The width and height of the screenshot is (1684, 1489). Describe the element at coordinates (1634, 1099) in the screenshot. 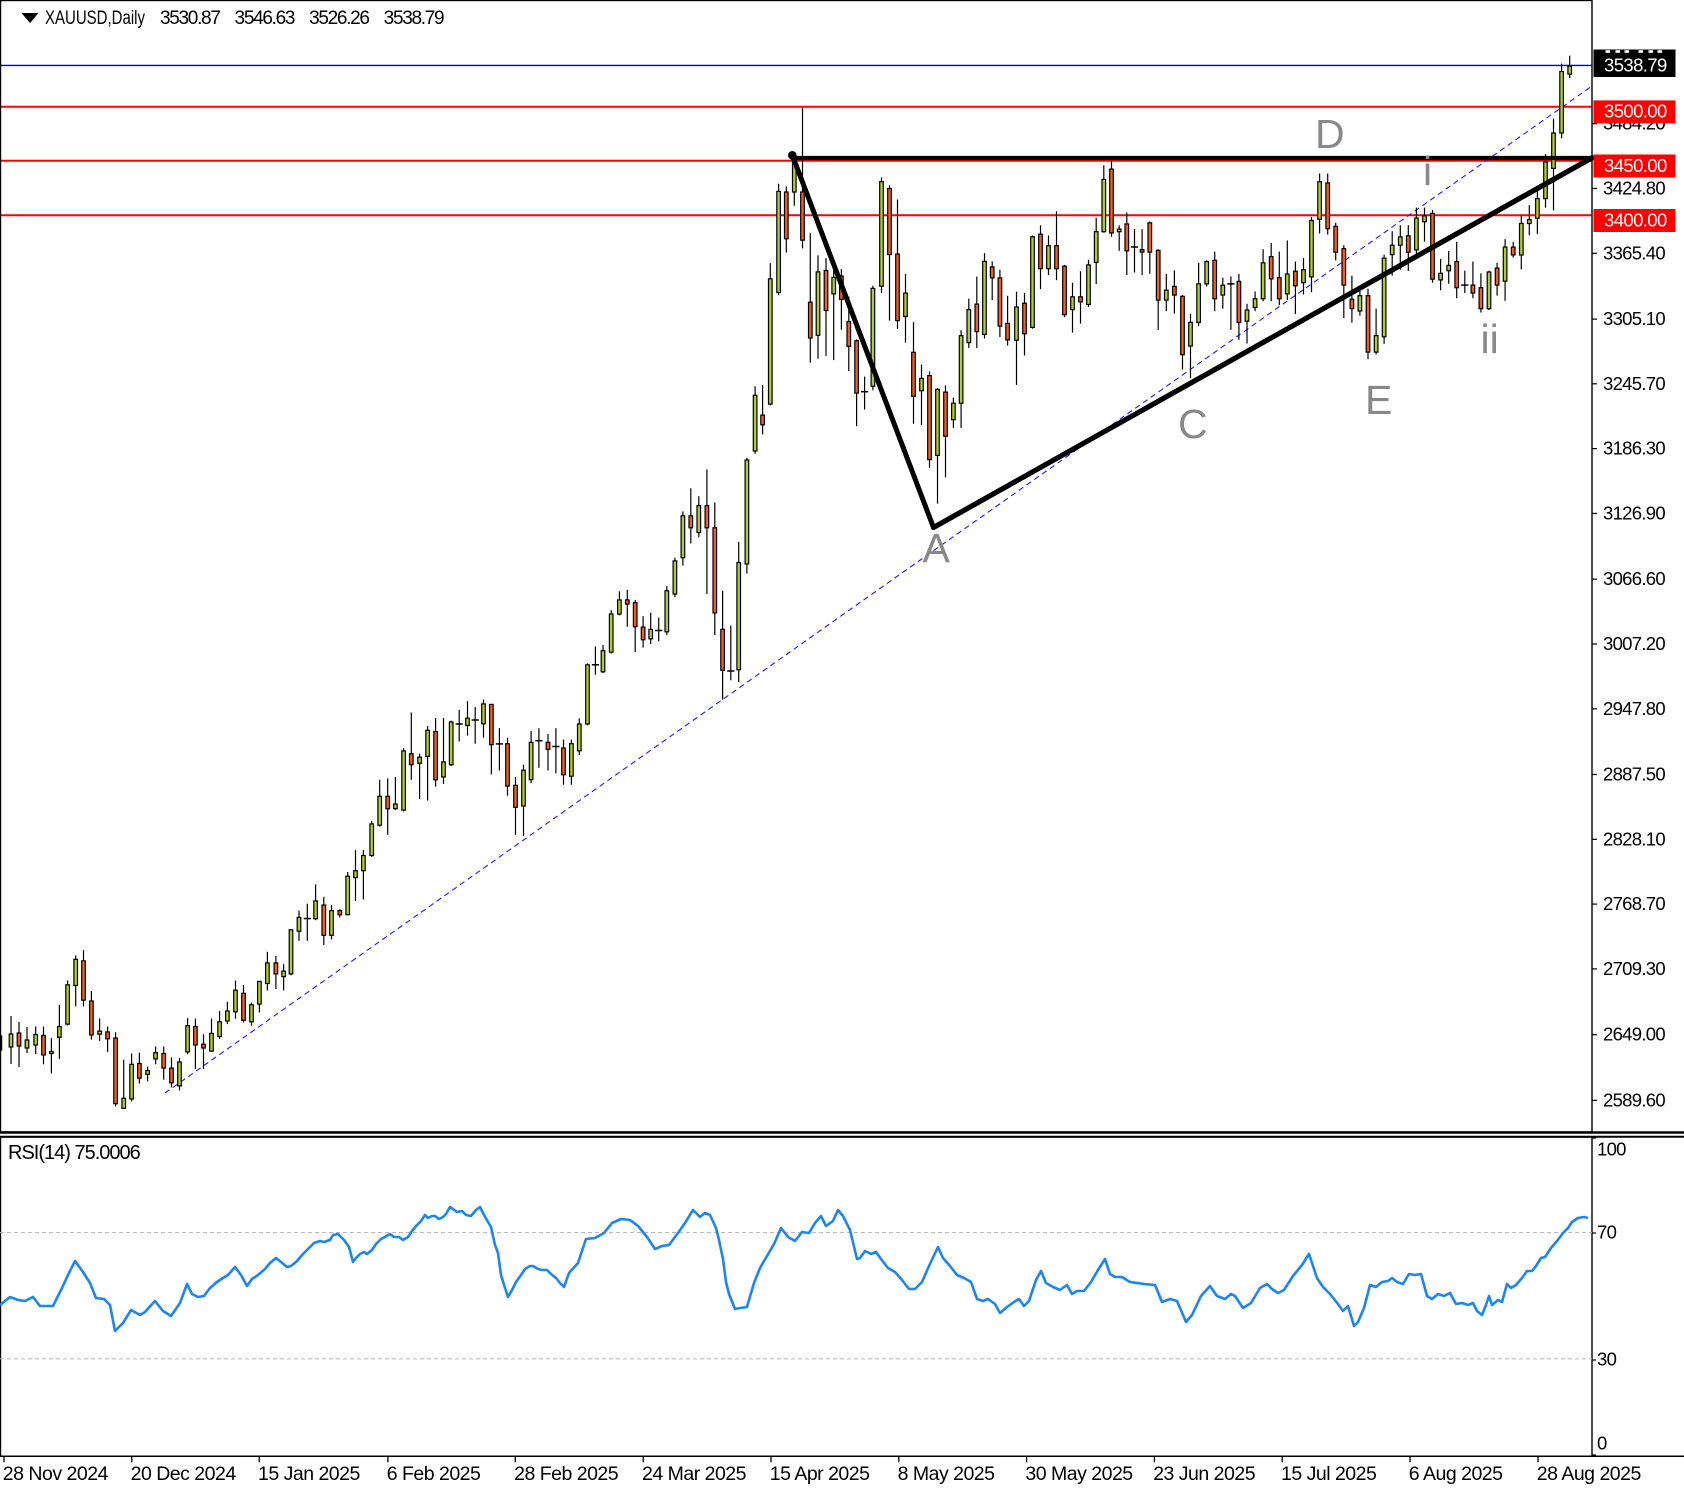

I see `svg-text: 2589.60` at that location.